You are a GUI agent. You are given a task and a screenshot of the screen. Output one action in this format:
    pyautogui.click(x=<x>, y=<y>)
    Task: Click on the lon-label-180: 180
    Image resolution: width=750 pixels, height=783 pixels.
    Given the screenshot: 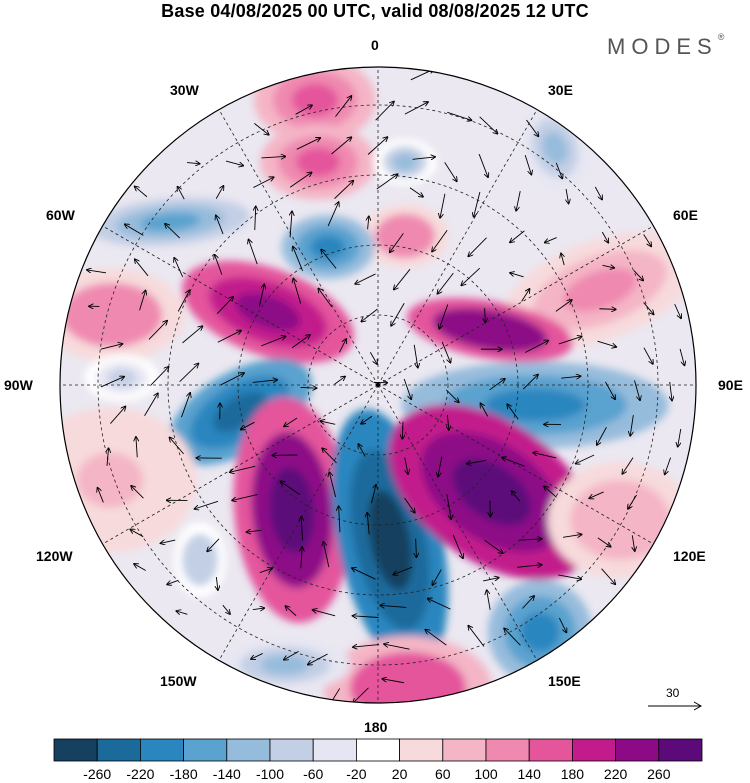 What is the action you would take?
    pyautogui.click(x=376, y=727)
    